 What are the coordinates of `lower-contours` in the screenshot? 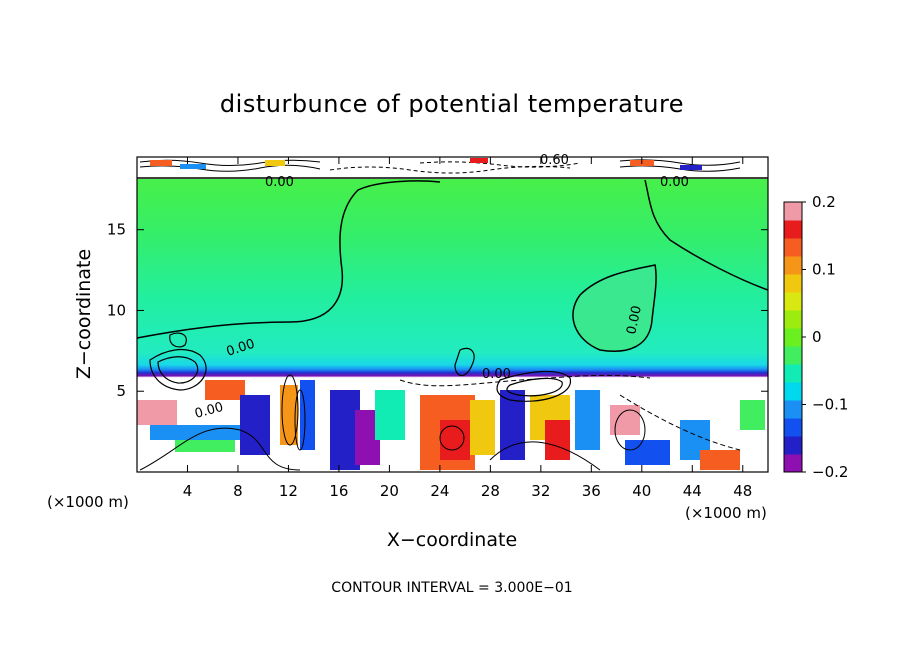 It's located at (440, 422).